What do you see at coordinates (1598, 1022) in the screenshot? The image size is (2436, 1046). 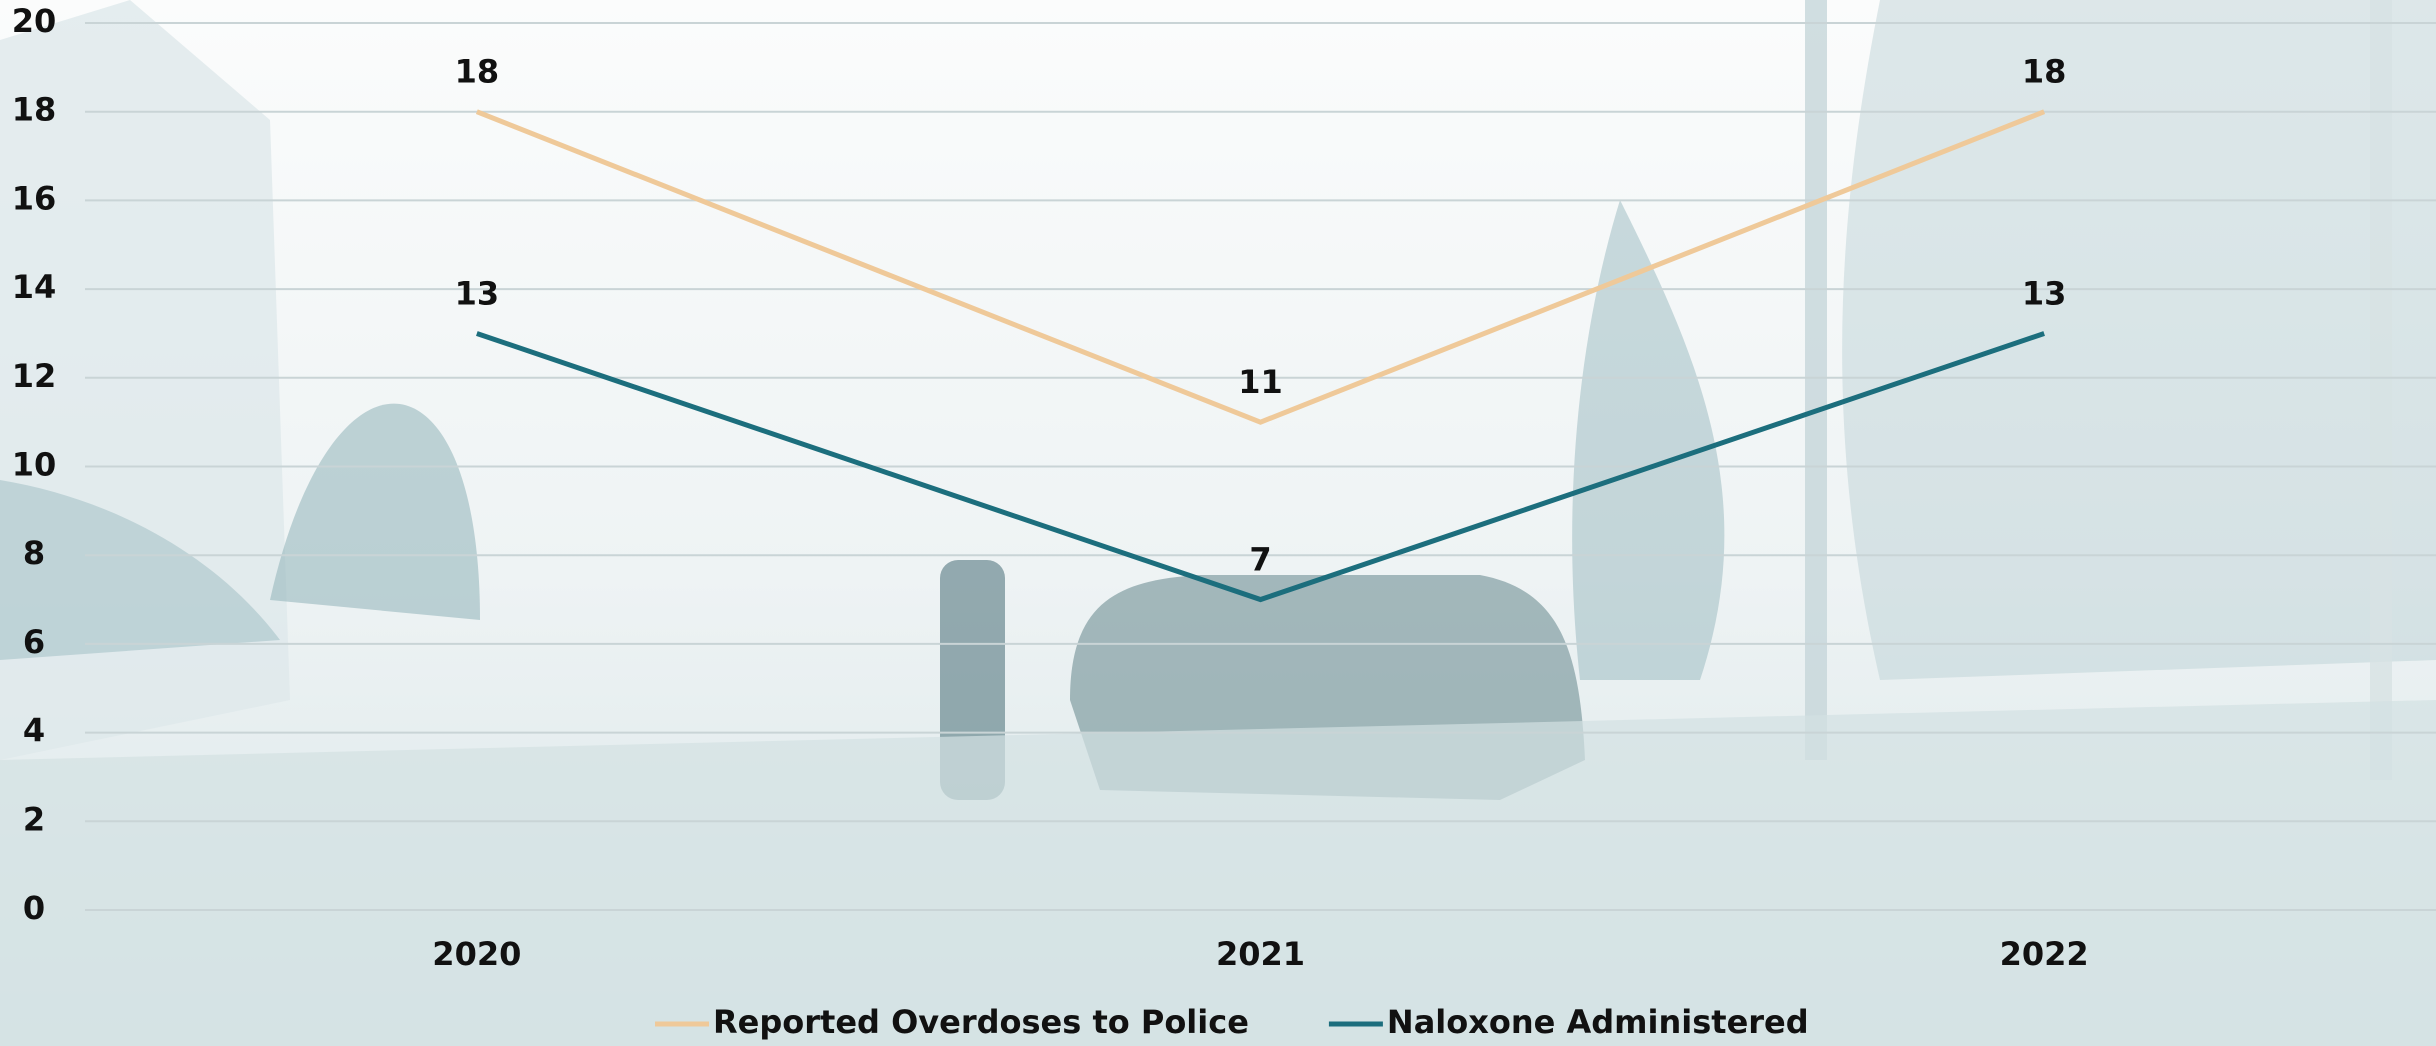 I see `legend-label: Naloxone Administered` at bounding box center [1598, 1022].